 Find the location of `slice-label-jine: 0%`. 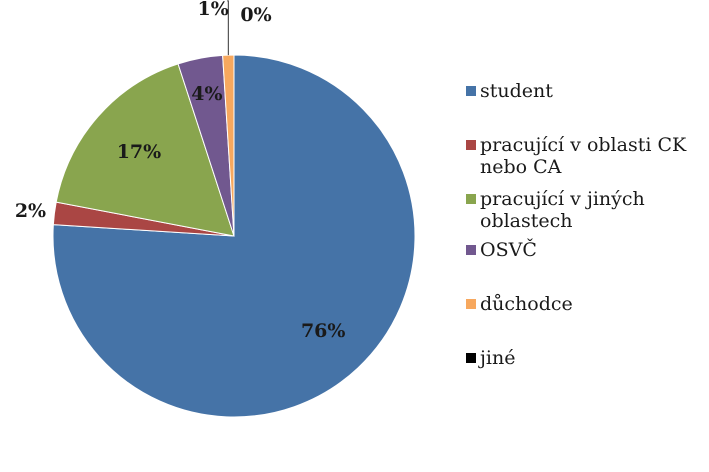

slice-label-jine: 0% is located at coordinates (255, 15).